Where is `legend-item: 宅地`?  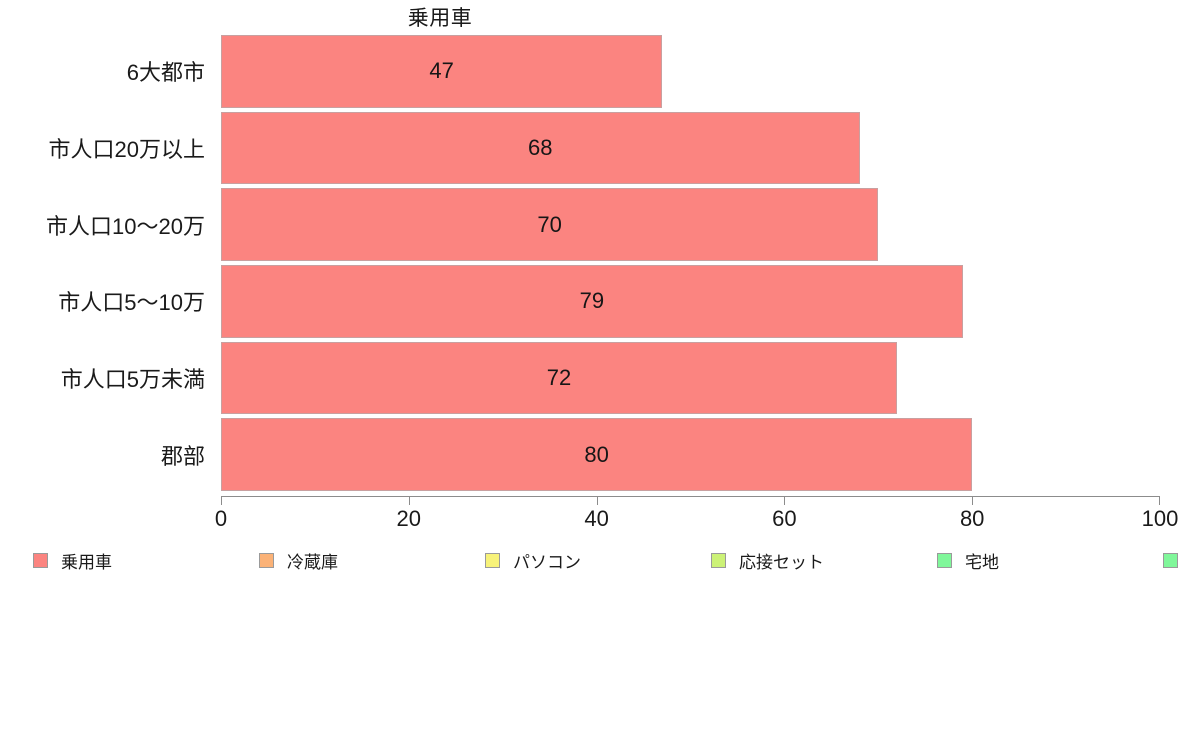 legend-item: 宅地 is located at coordinates (968, 560).